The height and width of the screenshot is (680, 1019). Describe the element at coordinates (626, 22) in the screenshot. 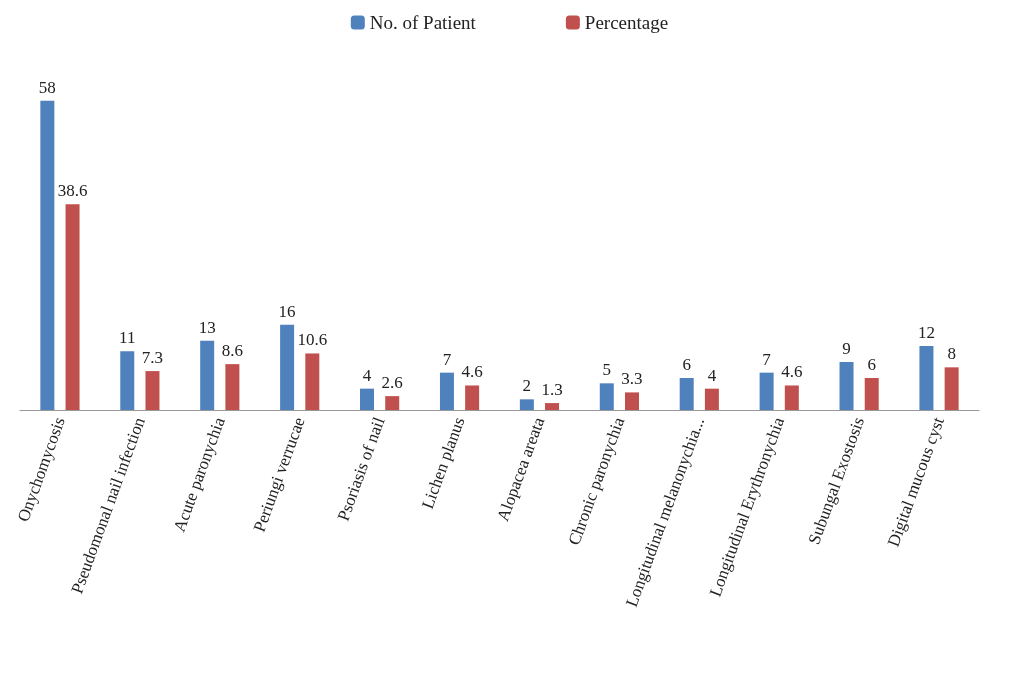

I see `legend-label: Percentage` at that location.